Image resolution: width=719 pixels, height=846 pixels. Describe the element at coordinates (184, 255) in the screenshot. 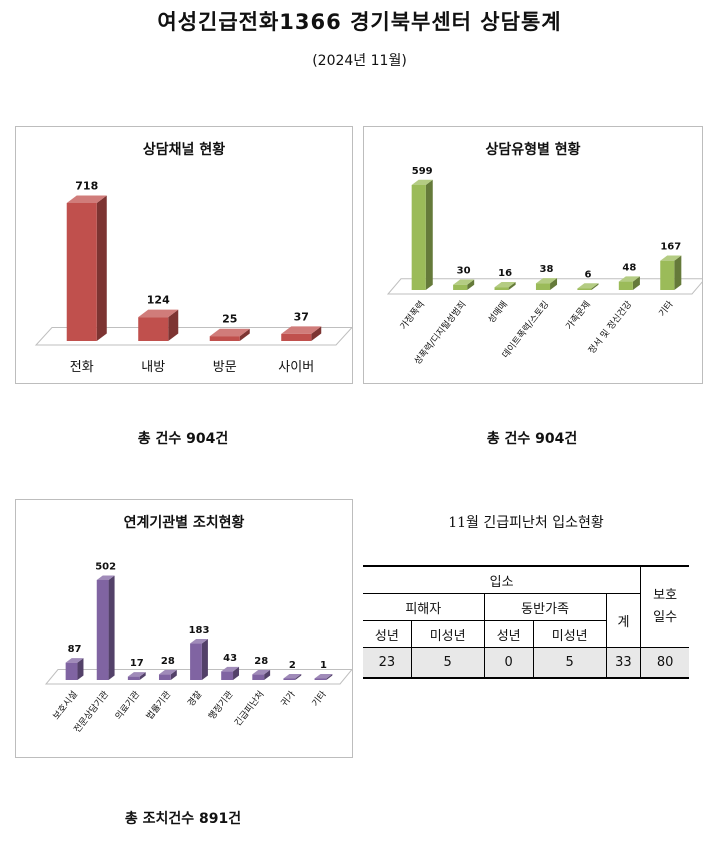

I see `channel-chart: 718 전화 124 내방 25 방문 37 사이버 상담채널 현황` at that location.